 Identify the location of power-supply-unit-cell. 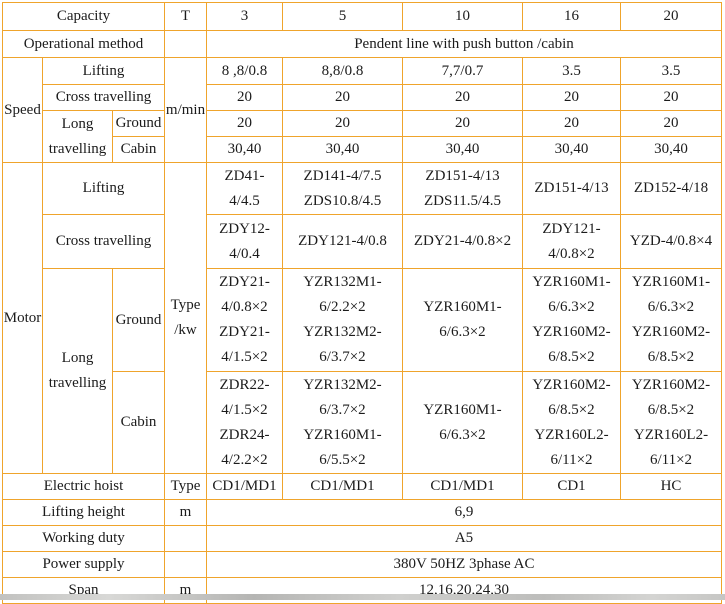
(185, 564).